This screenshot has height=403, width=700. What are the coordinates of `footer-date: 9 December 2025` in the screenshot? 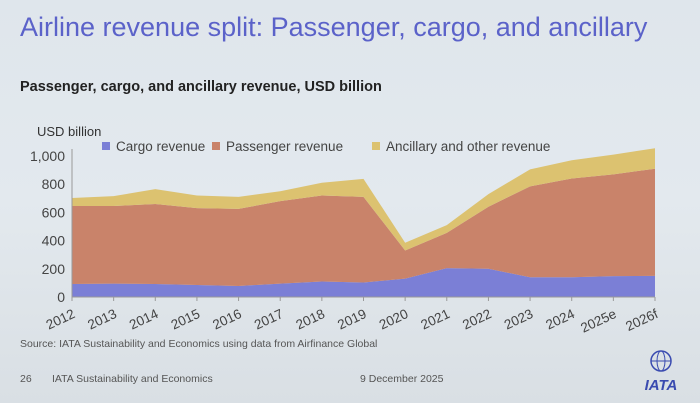 It's located at (402, 379).